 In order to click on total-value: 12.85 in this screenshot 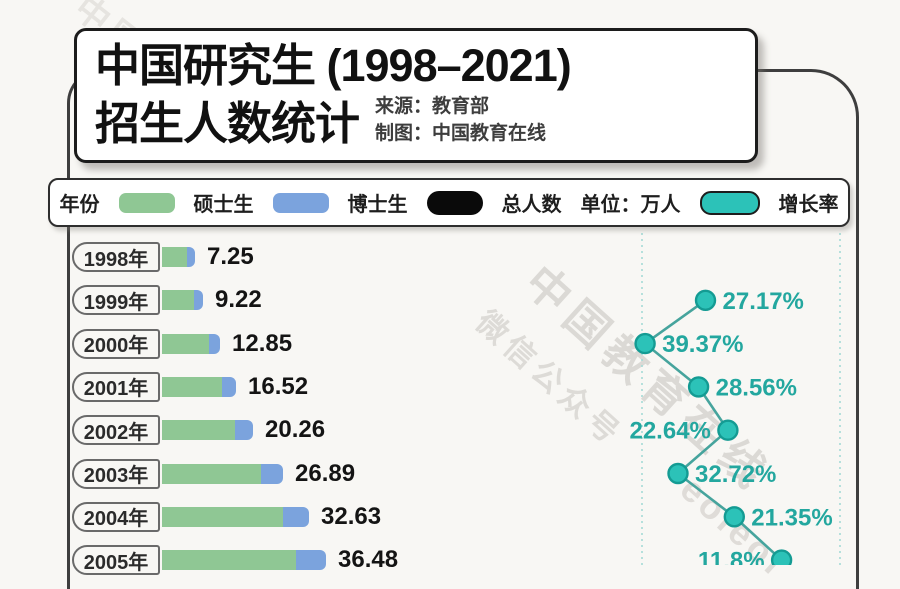, I will do `click(262, 343)`.